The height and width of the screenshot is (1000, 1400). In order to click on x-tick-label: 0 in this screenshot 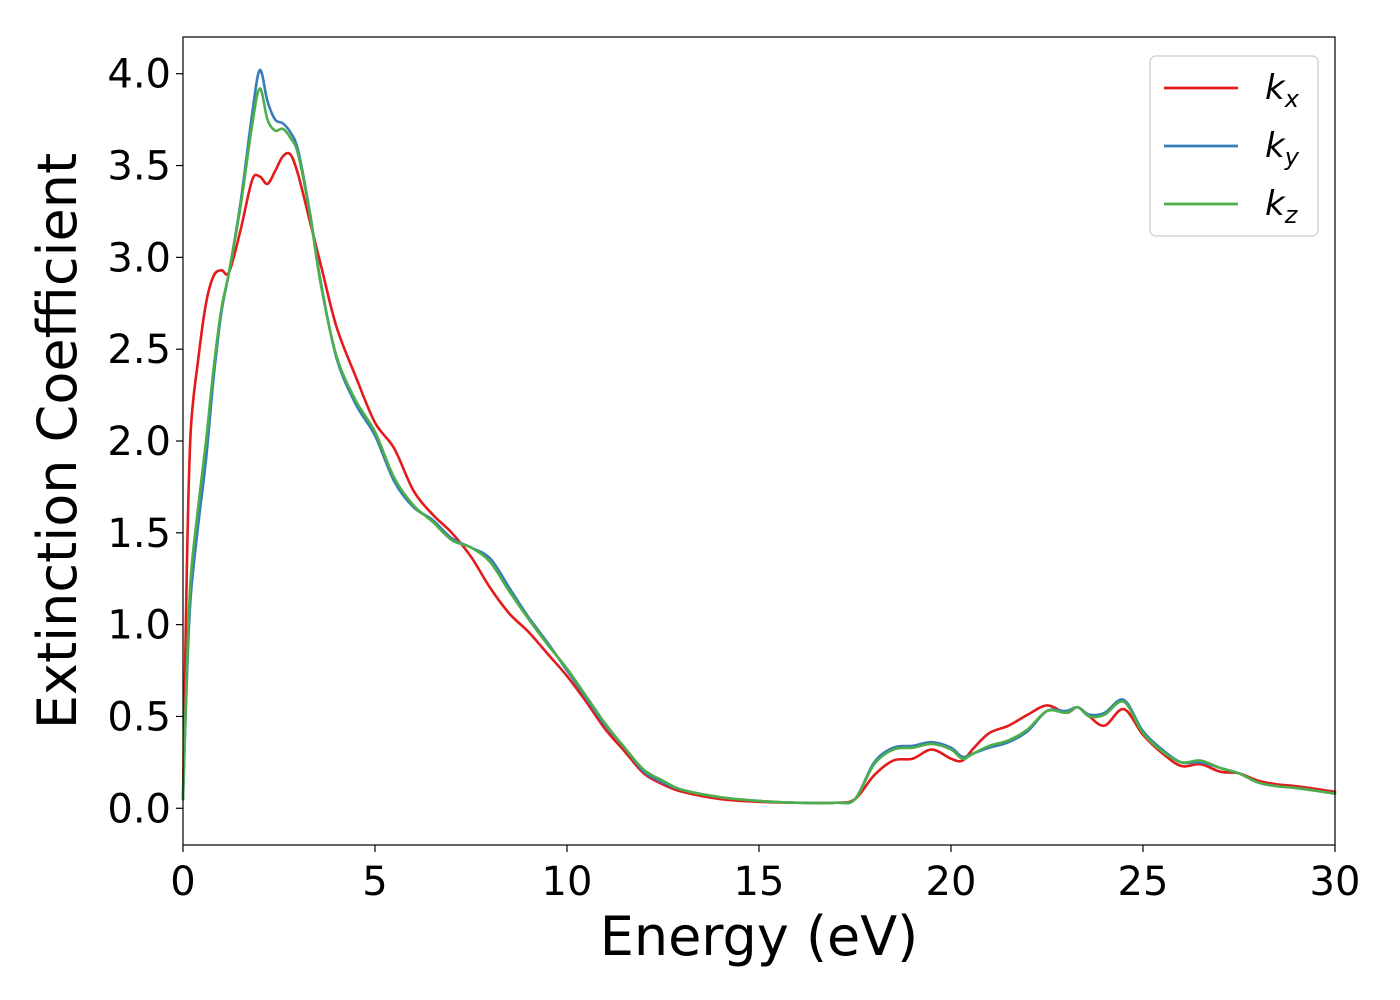, I will do `click(182, 882)`.